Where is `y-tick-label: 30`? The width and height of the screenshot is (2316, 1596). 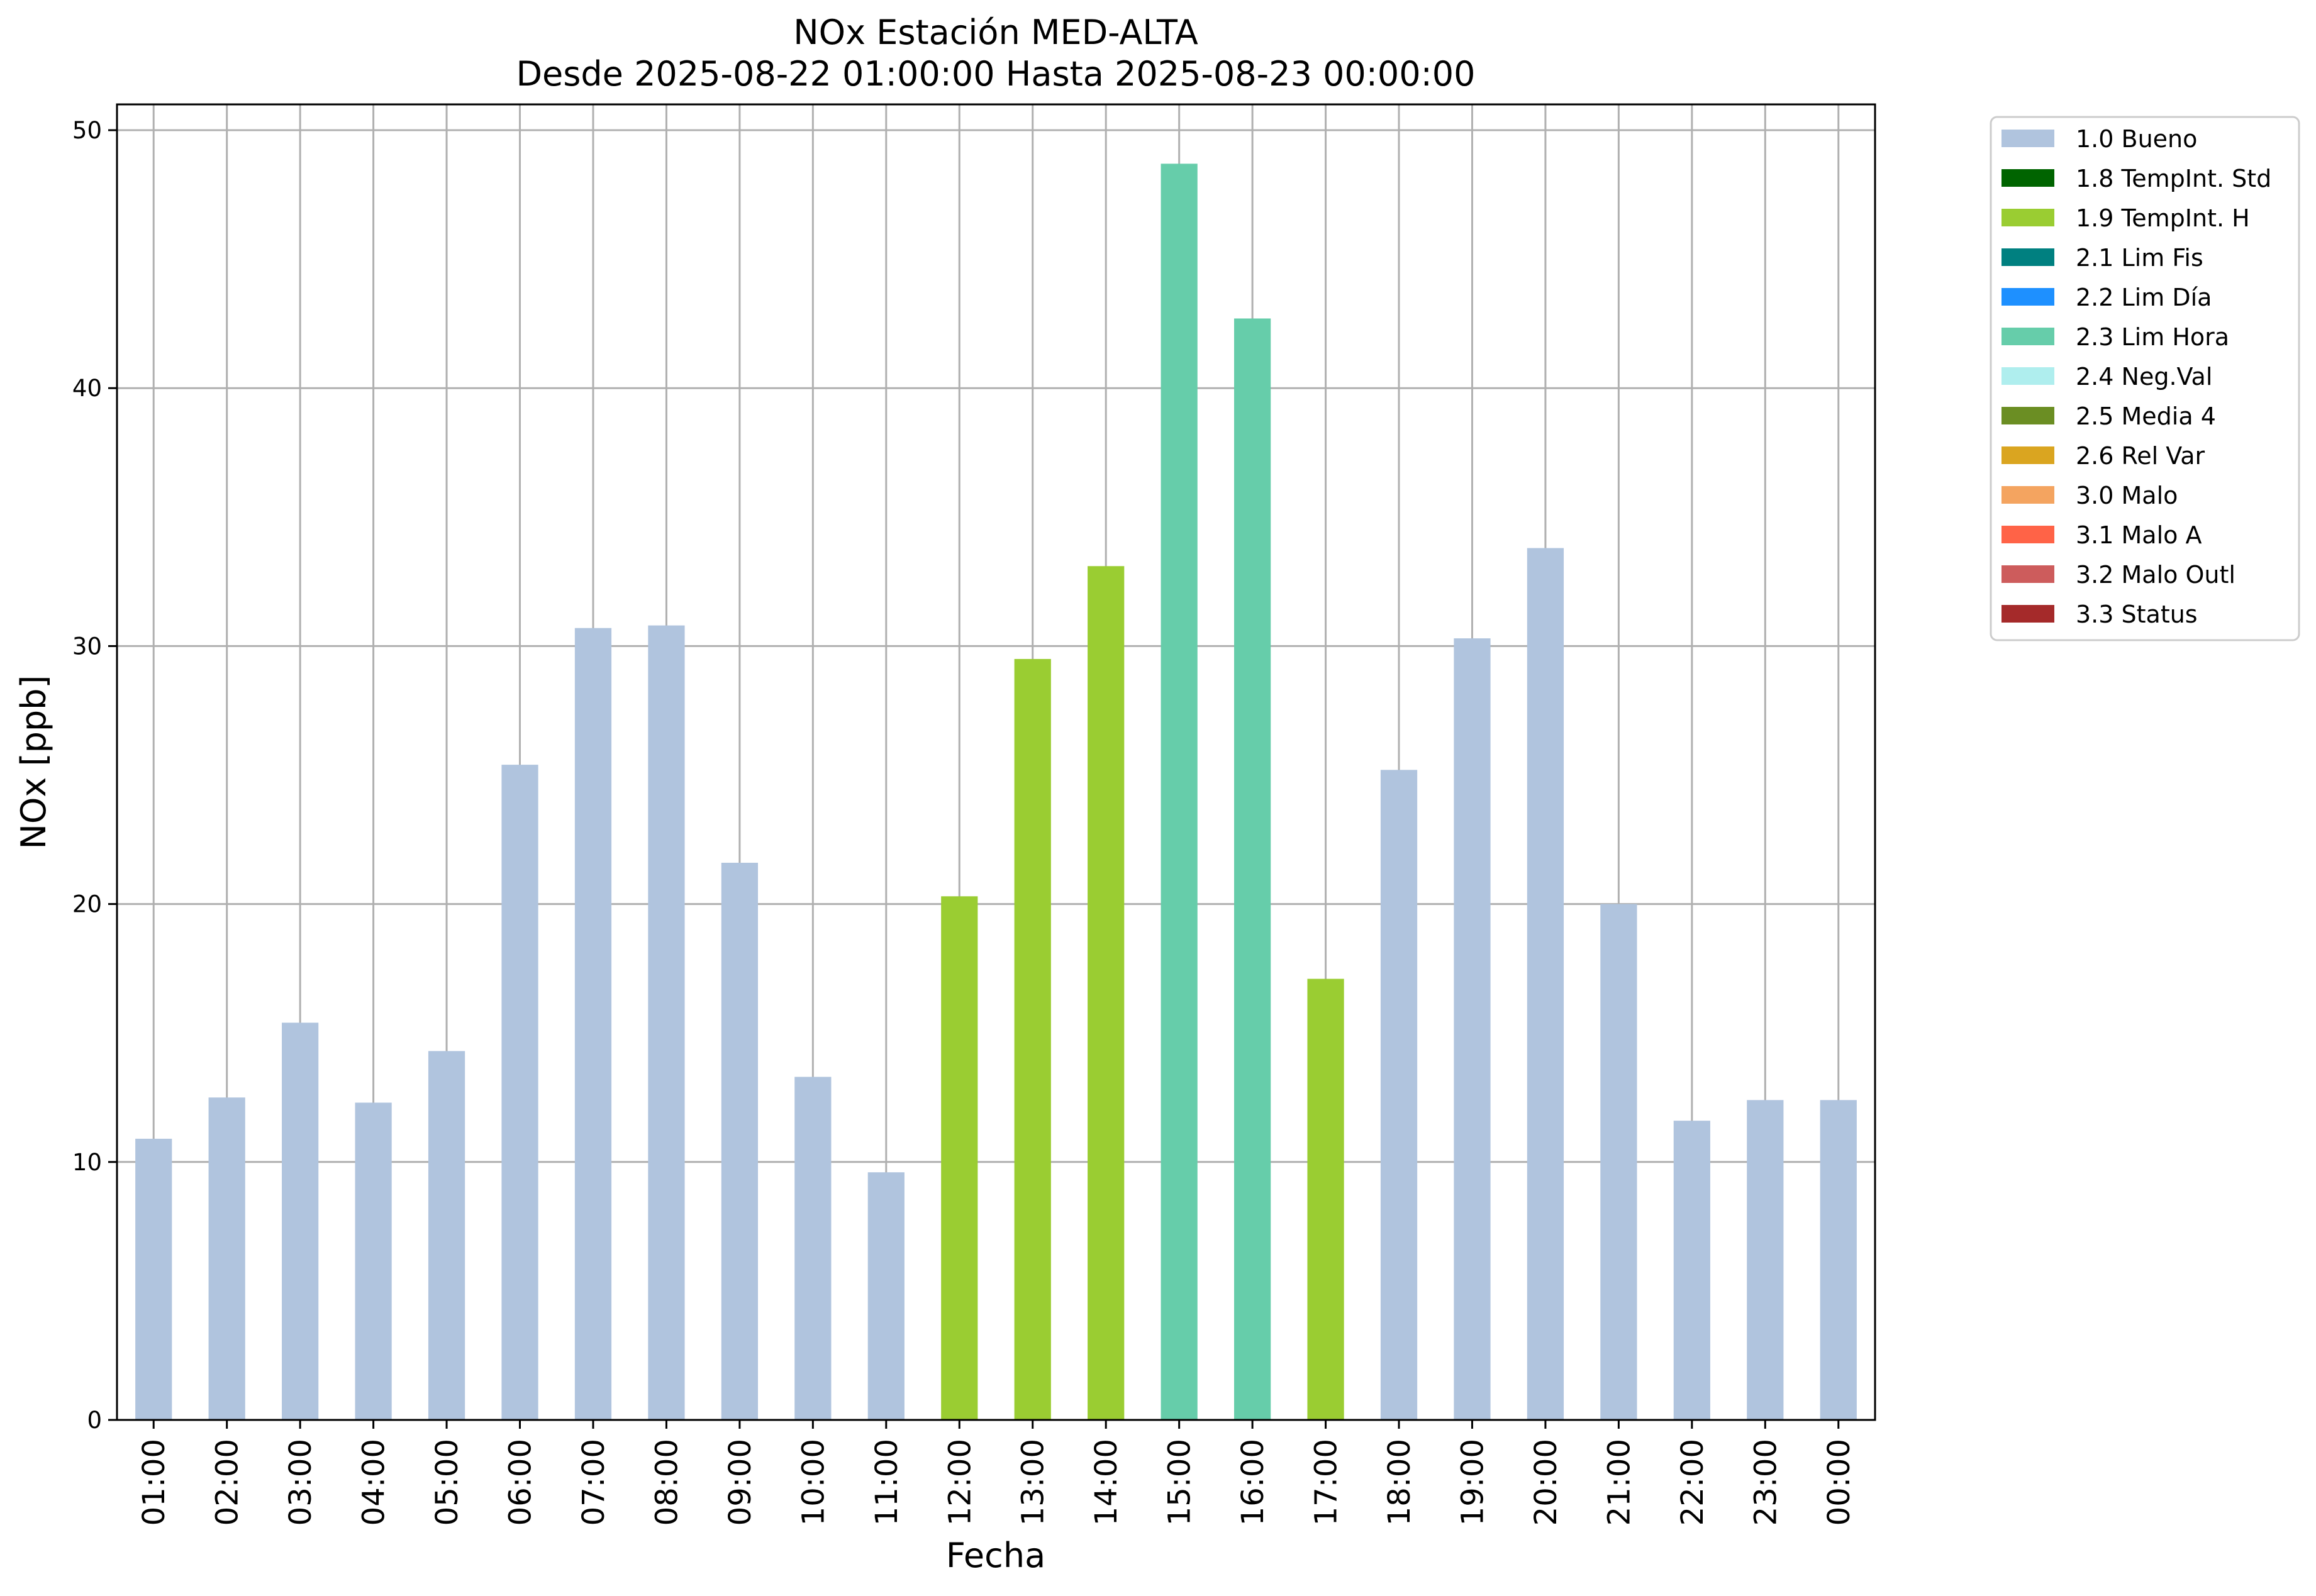
y-tick-label: 30 is located at coordinates (87, 646).